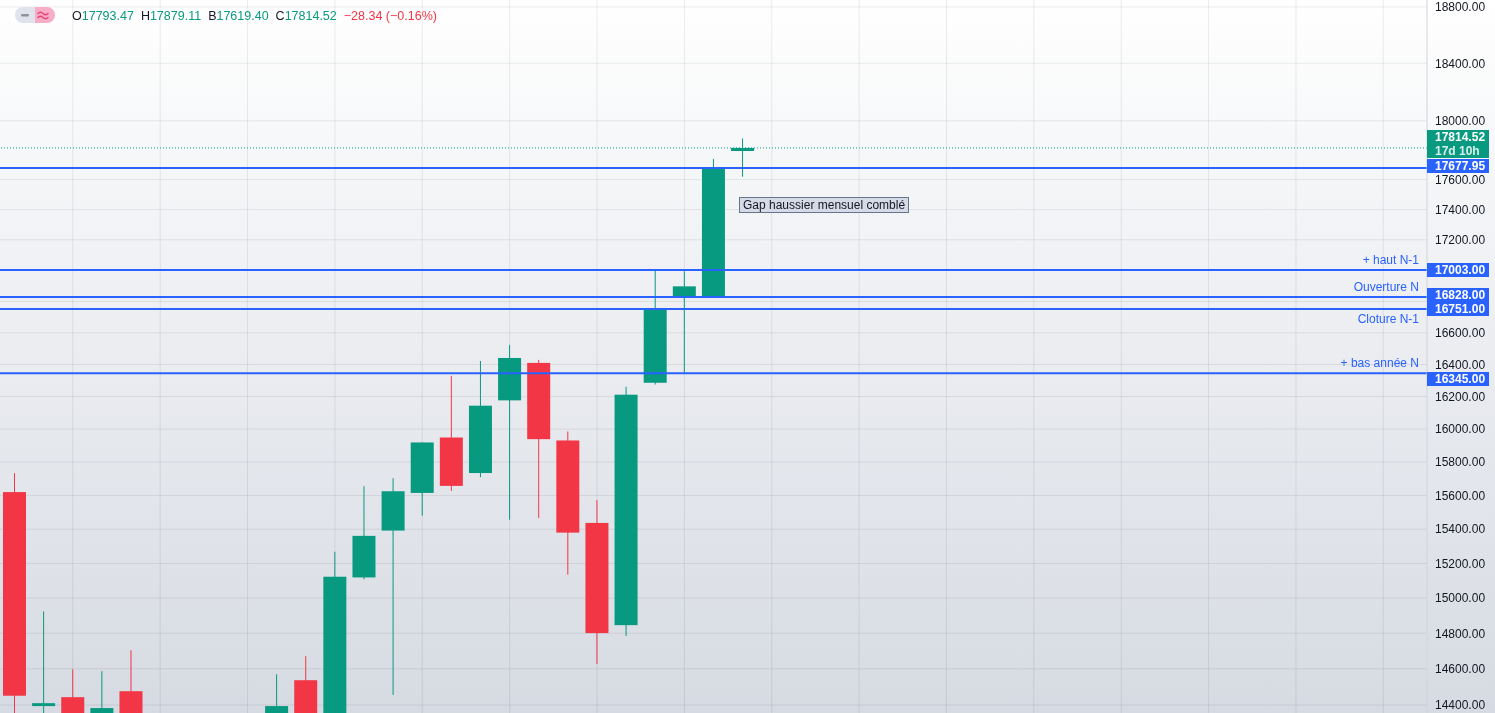 The width and height of the screenshot is (1495, 713). Describe the element at coordinates (310, 16) in the screenshot. I see `annotation: 17814.52` at that location.